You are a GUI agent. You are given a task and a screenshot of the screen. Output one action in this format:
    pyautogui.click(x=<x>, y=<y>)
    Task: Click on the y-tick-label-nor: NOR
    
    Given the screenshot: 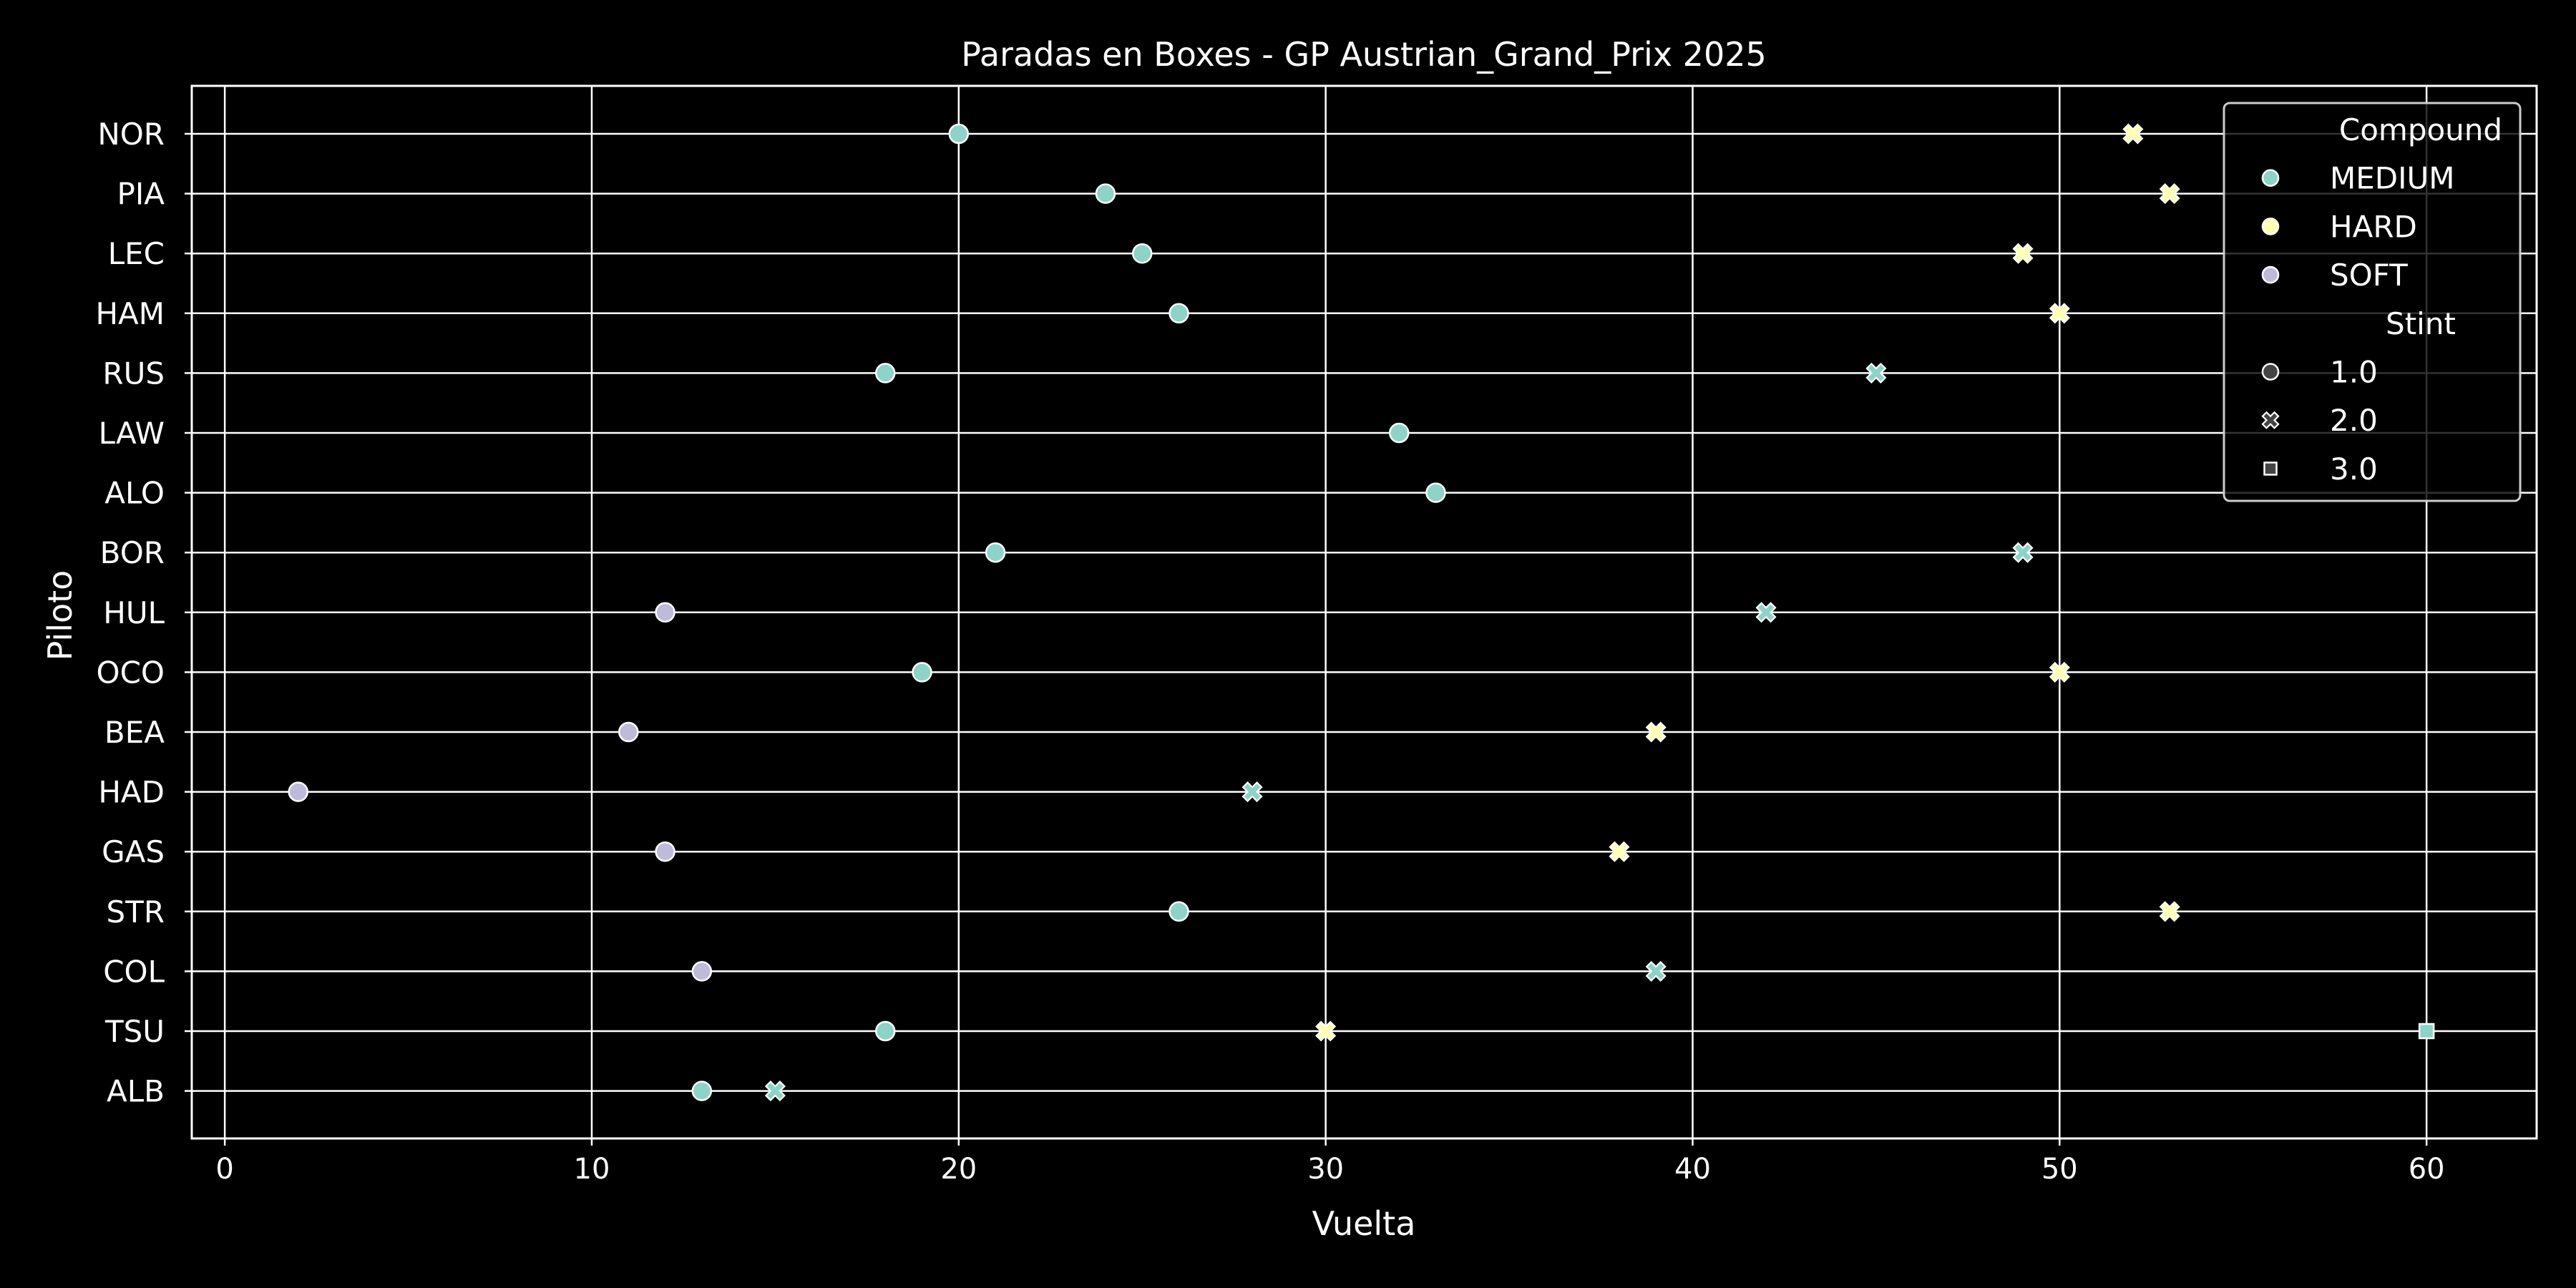 What is the action you would take?
    pyautogui.click(x=131, y=134)
    